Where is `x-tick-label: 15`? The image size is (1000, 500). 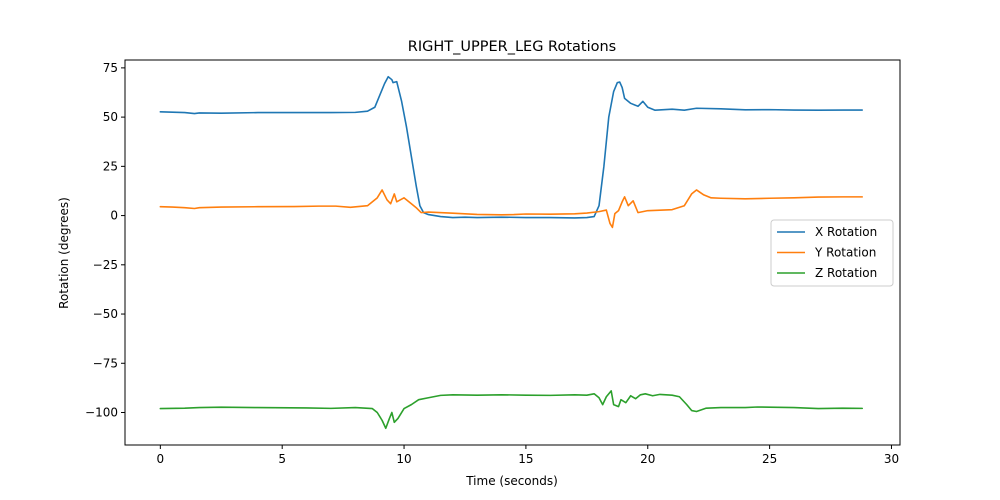 x-tick-label: 15 is located at coordinates (525, 459).